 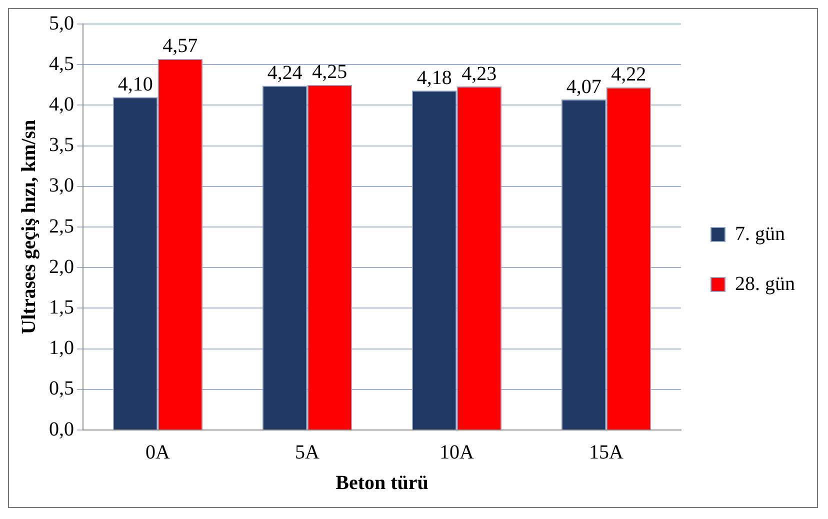 What do you see at coordinates (61, 63) in the screenshot?
I see `y-tick-label: 4,5` at bounding box center [61, 63].